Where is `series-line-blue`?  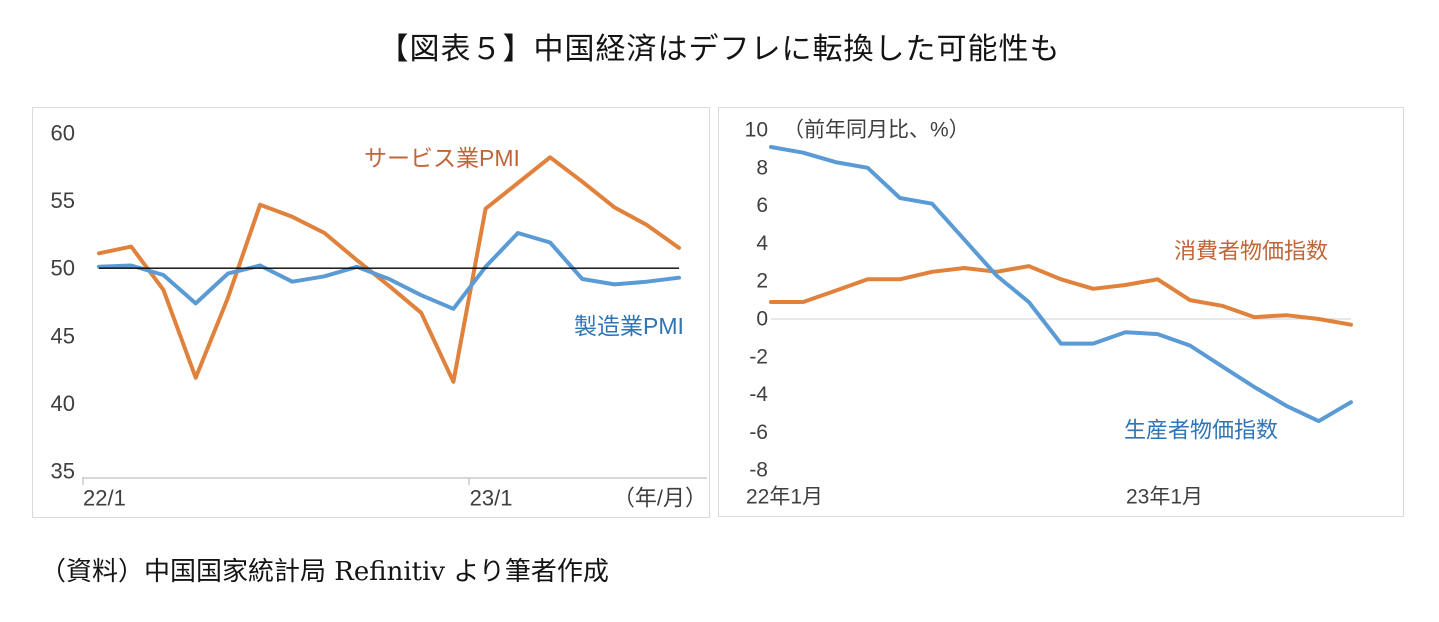 series-line-blue is located at coordinates (389, 271).